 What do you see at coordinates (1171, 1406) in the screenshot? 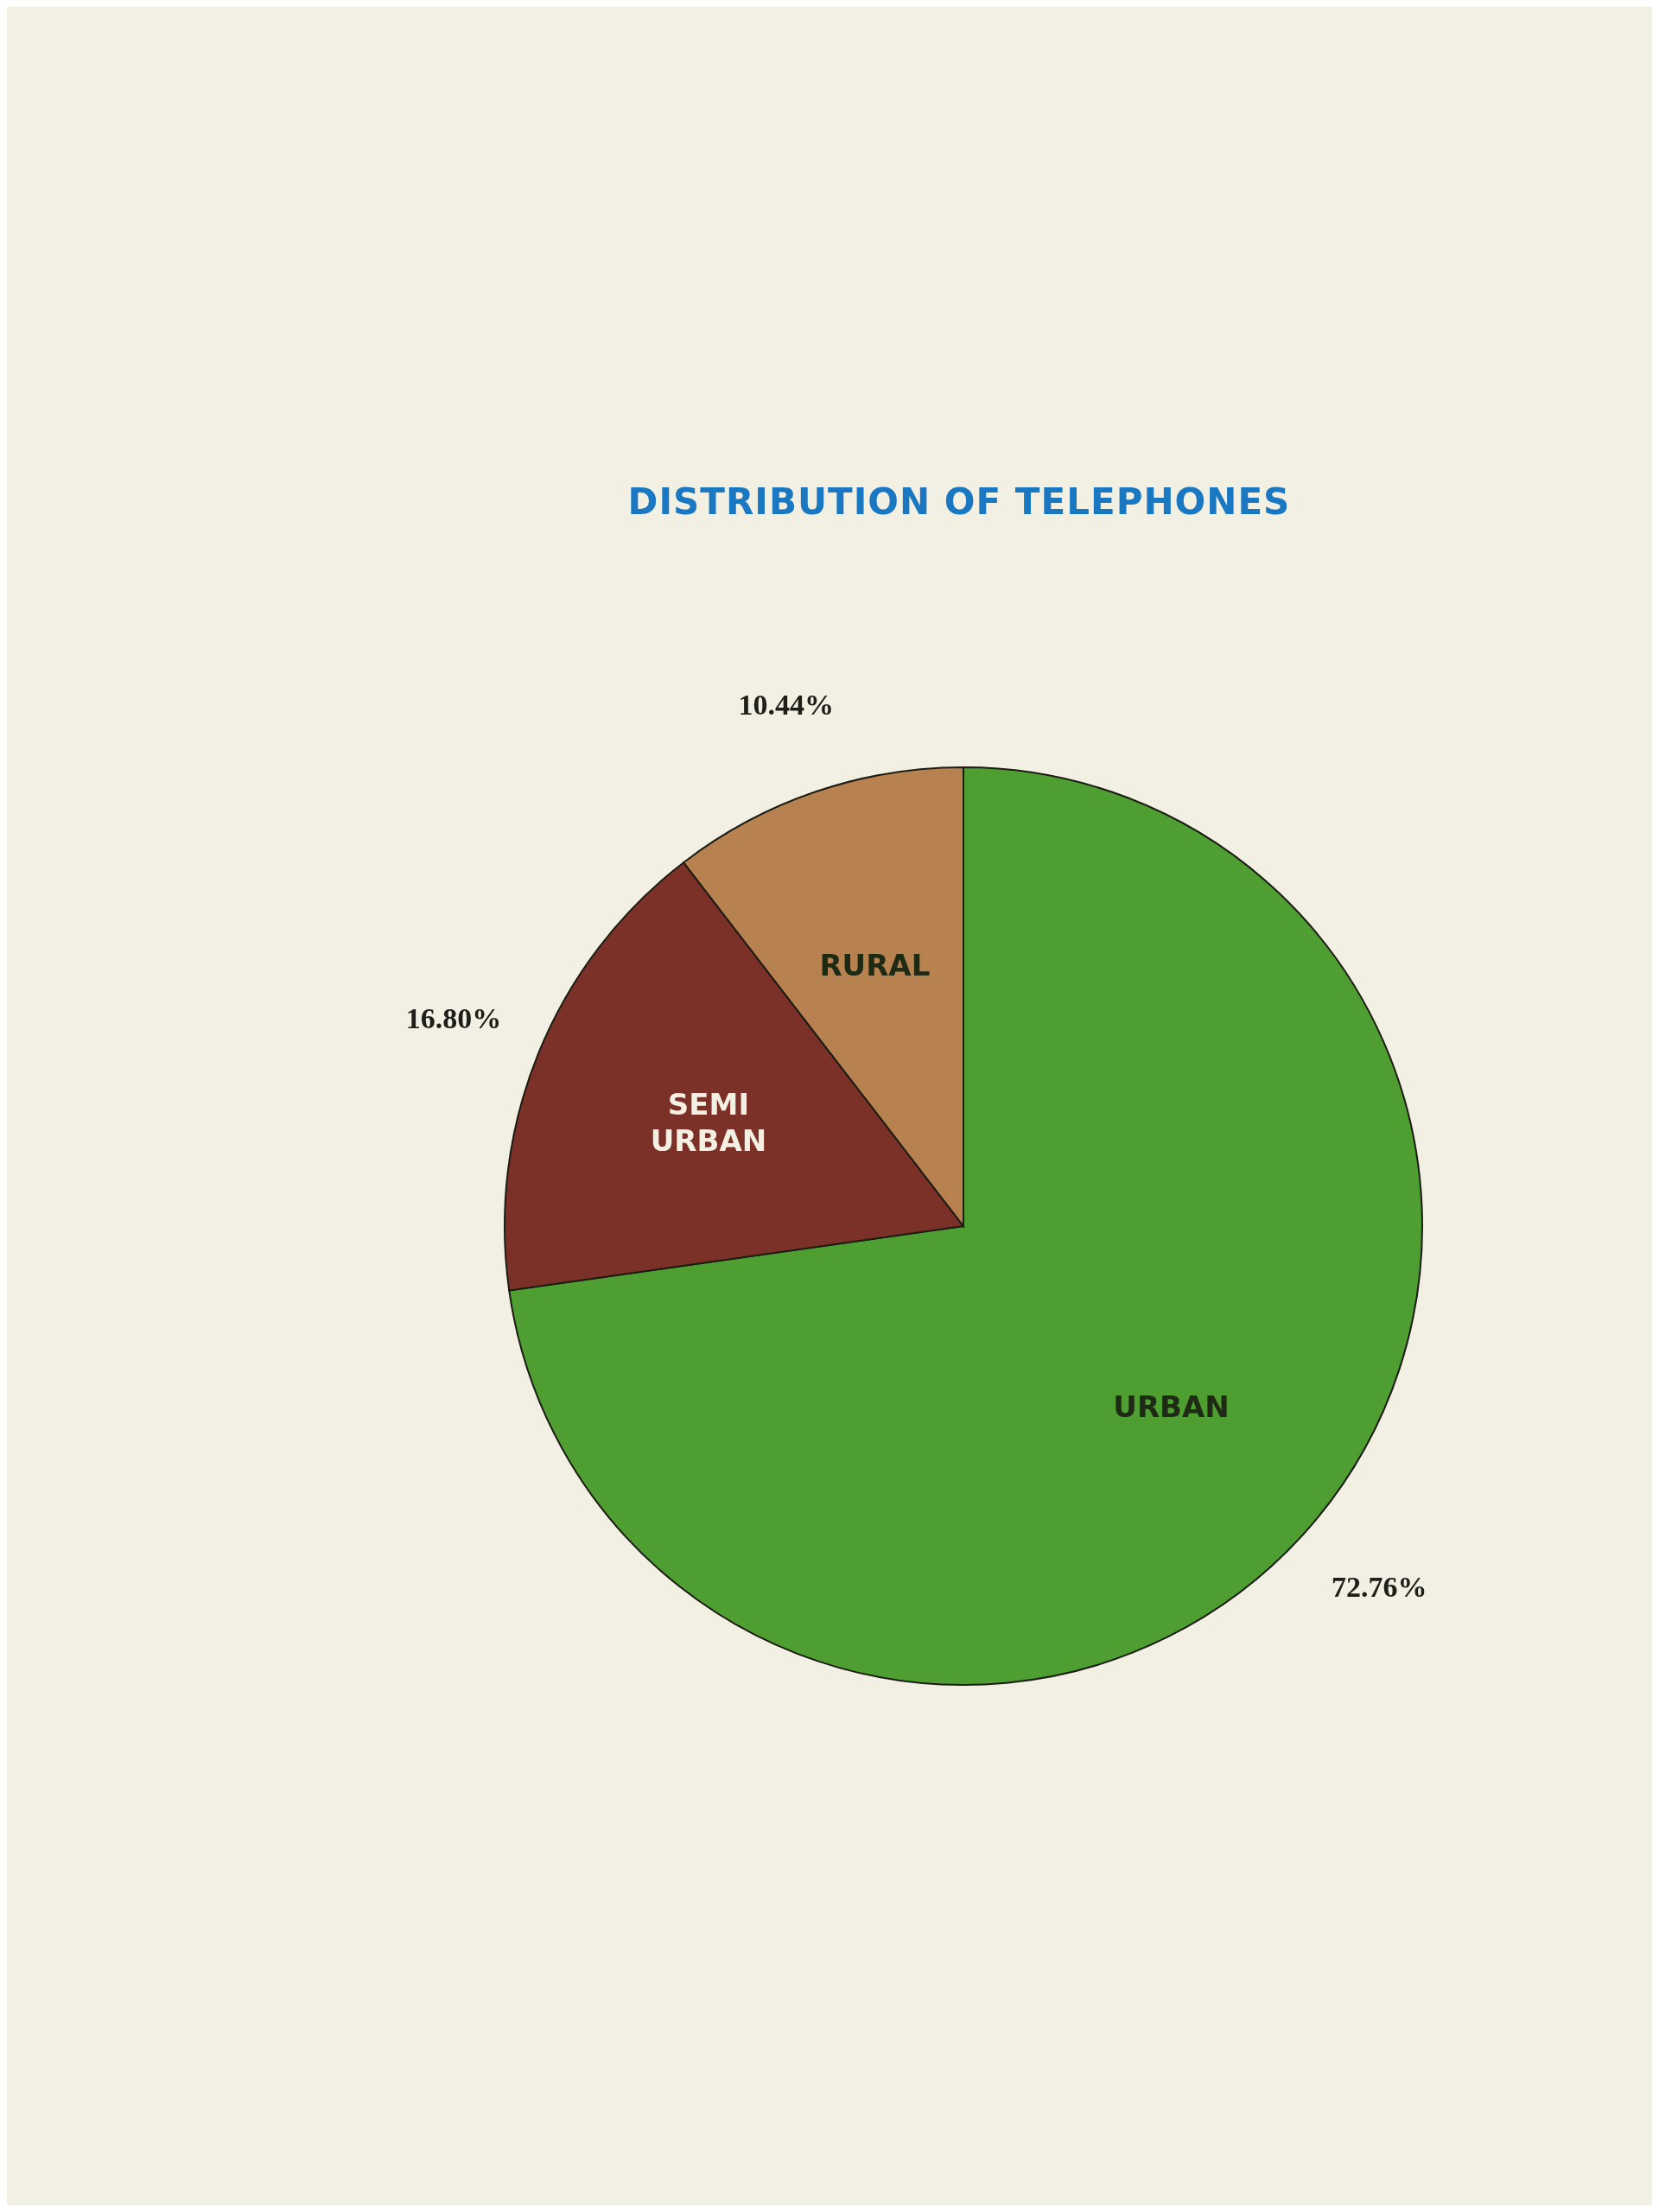
I see `slice-label: URBAN` at bounding box center [1171, 1406].